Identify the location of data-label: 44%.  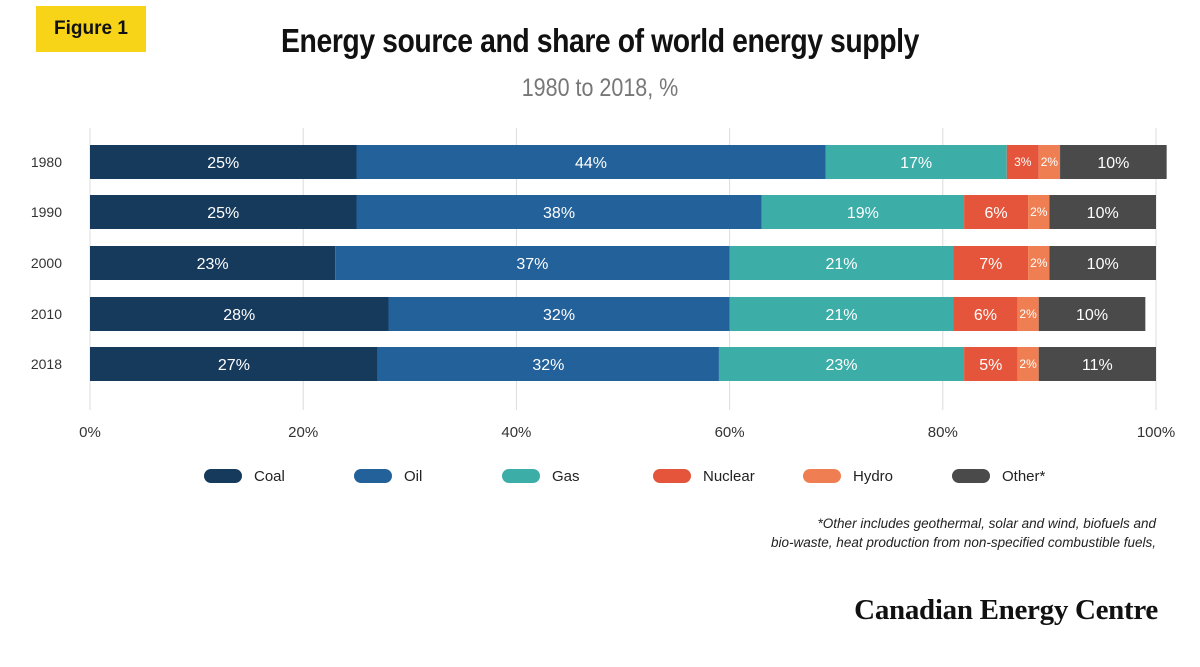
(591, 163).